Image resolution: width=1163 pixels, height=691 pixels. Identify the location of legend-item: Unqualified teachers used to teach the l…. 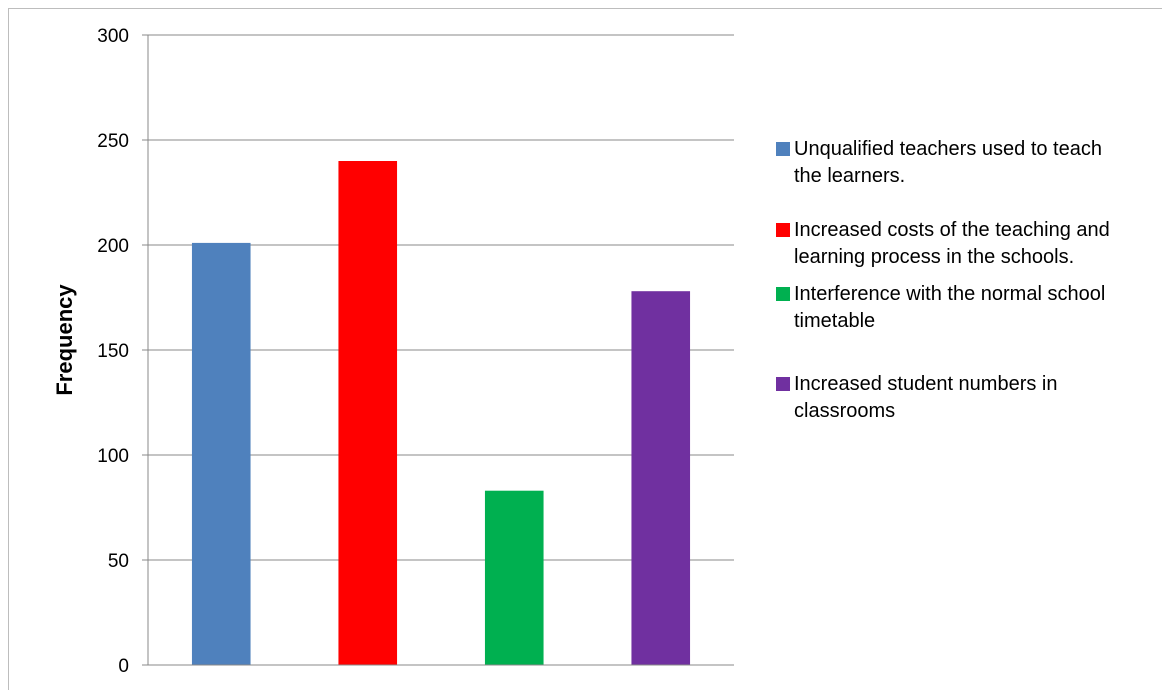
(966, 163).